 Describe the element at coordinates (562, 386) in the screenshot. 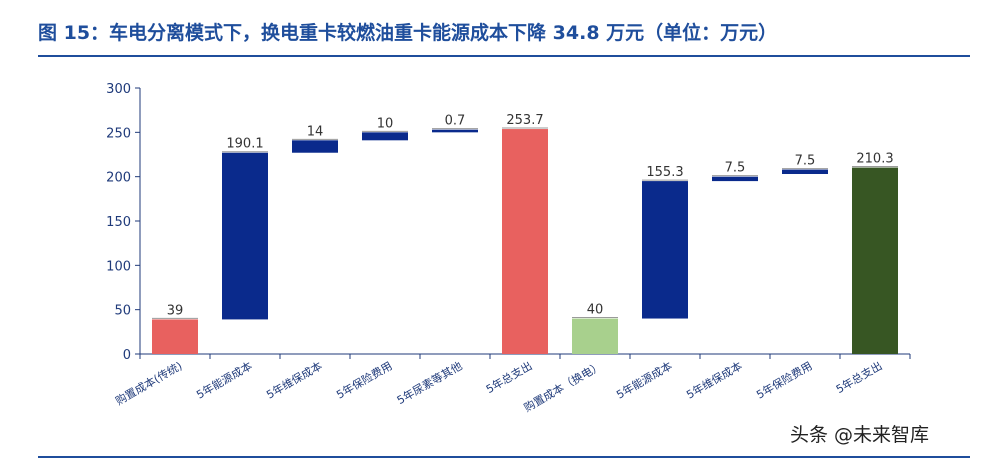

I see `category-label: 购置成本（换电）` at that location.